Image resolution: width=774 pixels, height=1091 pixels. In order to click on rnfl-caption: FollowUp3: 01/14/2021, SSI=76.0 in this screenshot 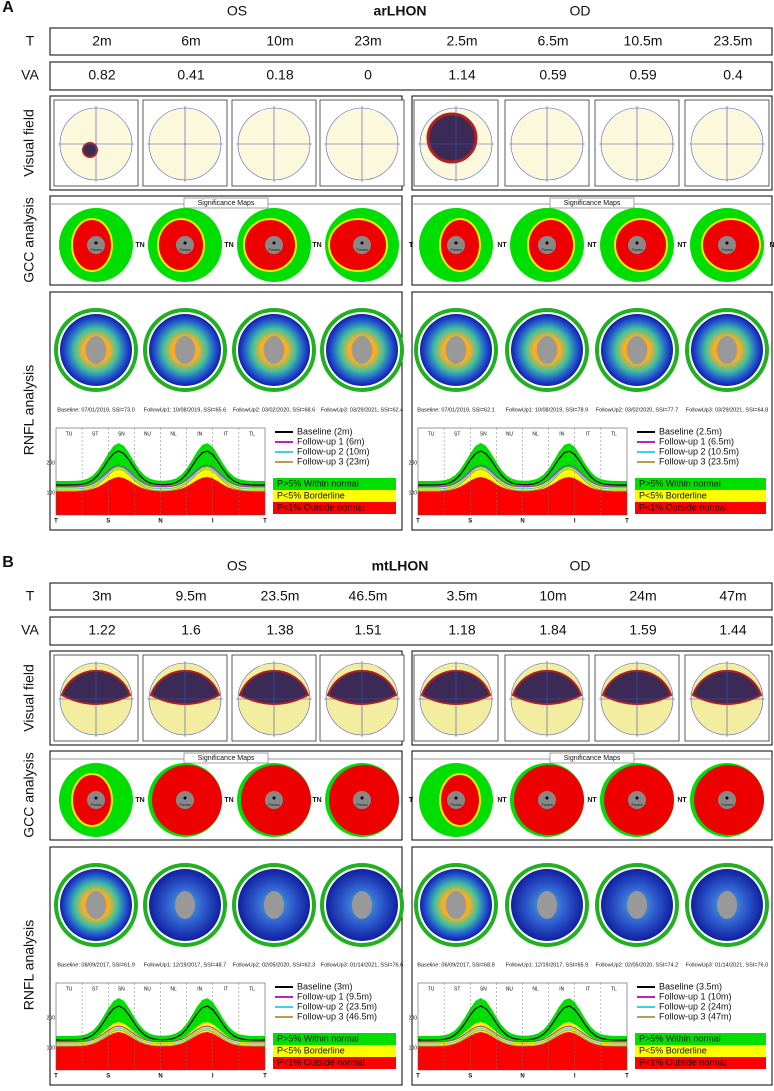, I will do `click(727, 965)`.